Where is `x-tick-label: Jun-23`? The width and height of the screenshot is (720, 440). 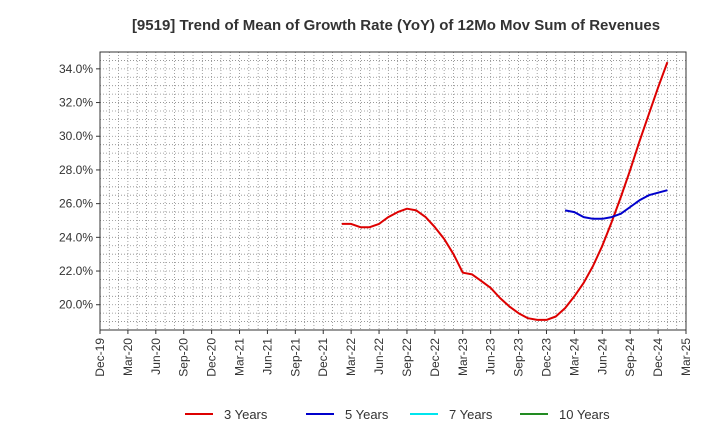
x-tick-label: Jun-23 is located at coordinates (491, 356).